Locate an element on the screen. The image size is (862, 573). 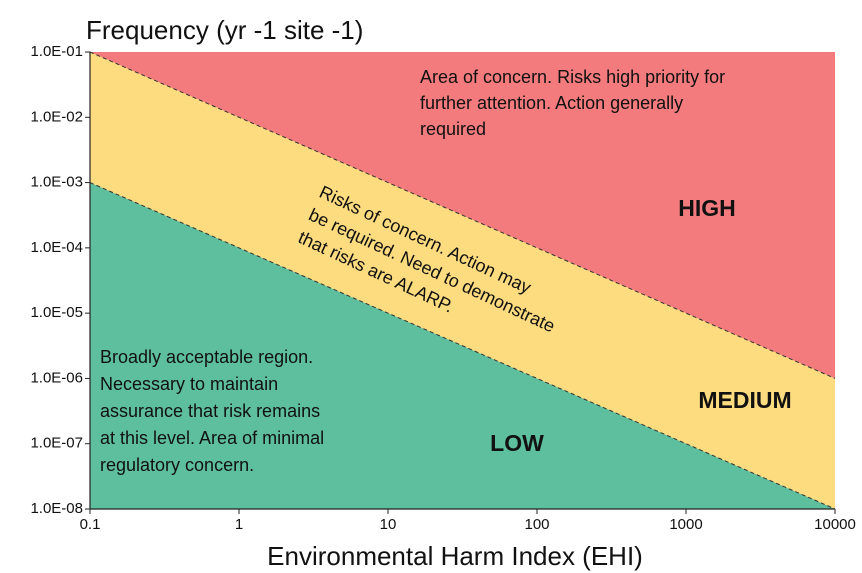
y-tick-label: 1.0E-08 is located at coordinates (56, 508).